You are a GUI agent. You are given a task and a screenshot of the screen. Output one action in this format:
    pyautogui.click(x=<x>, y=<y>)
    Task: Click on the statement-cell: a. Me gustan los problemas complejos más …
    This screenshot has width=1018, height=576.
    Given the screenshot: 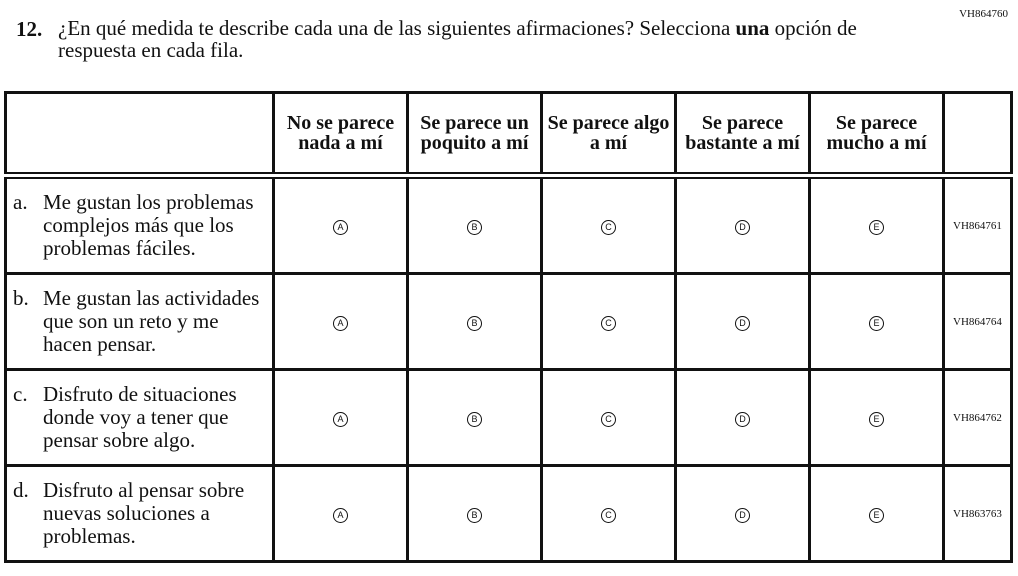 What is the action you would take?
    pyautogui.click(x=139, y=224)
    